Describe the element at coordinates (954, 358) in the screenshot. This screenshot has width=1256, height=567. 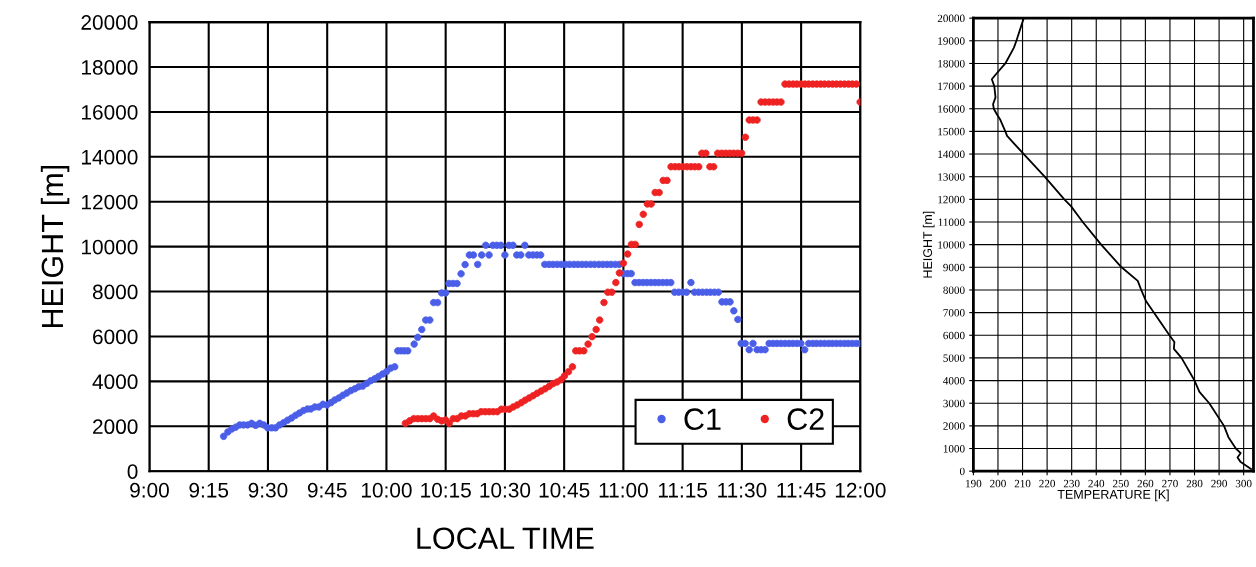
I see `y-tick-label: 5000` at that location.